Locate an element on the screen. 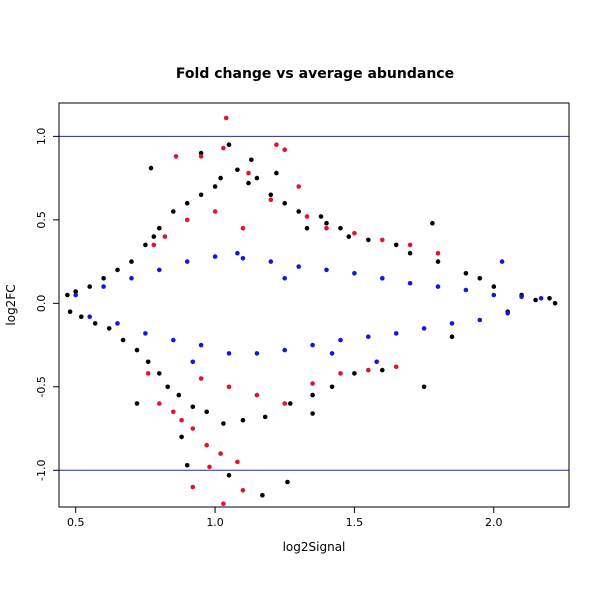 The image size is (600, 600). chart-title: Fold change vs average abundance is located at coordinates (315, 74).